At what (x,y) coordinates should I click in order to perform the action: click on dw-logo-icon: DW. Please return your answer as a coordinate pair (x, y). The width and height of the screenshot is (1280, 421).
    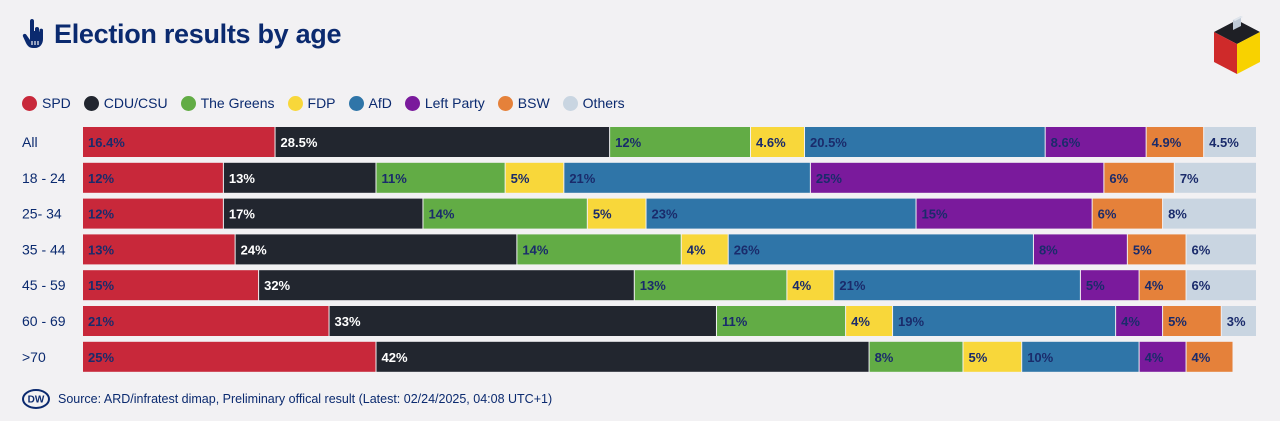
    Looking at the image, I should click on (36, 399).